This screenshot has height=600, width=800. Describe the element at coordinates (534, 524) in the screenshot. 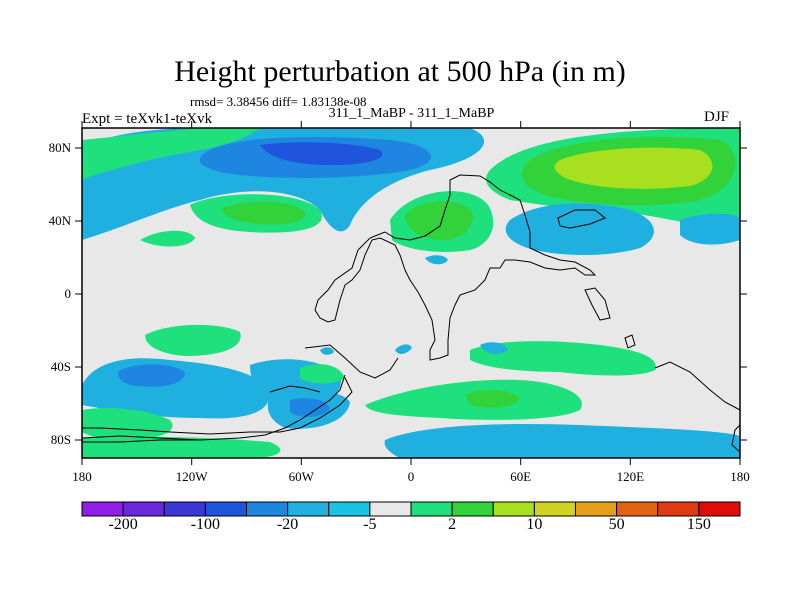

I see `colorbar-label: 10` at that location.